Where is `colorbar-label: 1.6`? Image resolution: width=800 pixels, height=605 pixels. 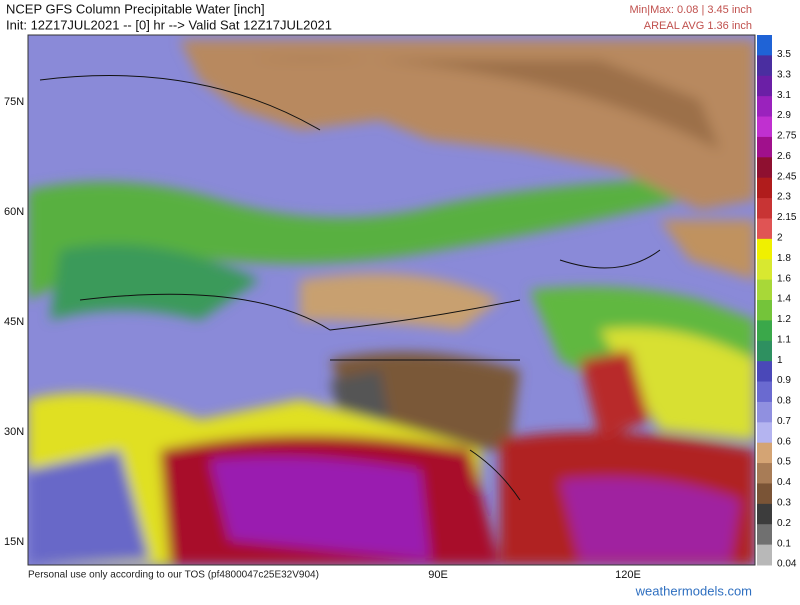 colorbar-label: 1.6 is located at coordinates (784, 278).